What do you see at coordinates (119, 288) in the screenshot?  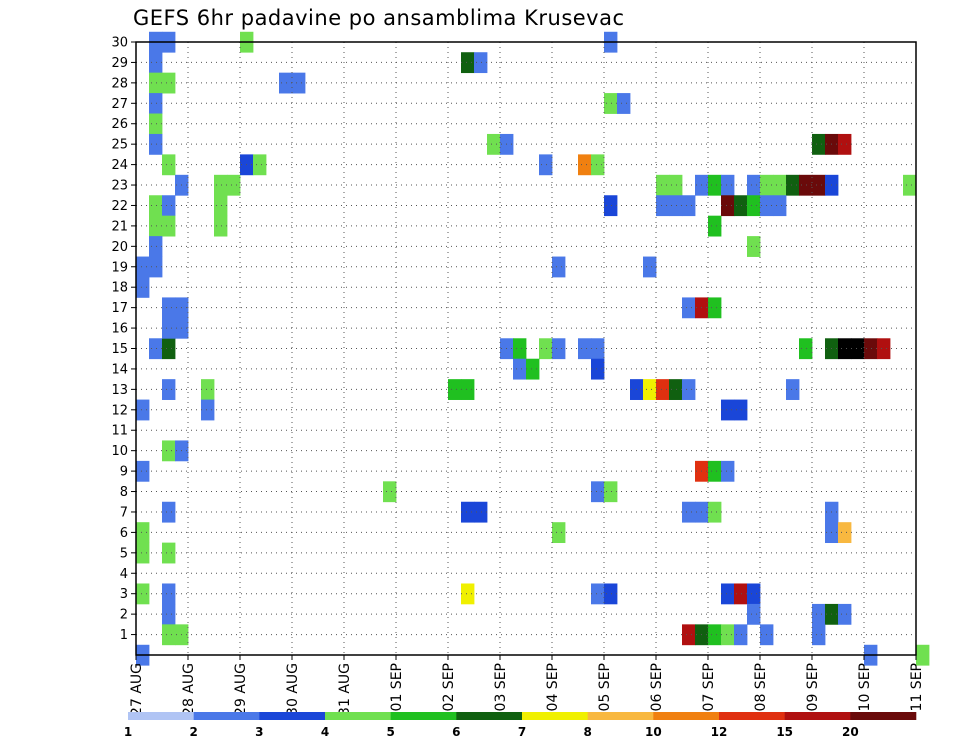 I see `y-tick-label: 18` at bounding box center [119, 288].